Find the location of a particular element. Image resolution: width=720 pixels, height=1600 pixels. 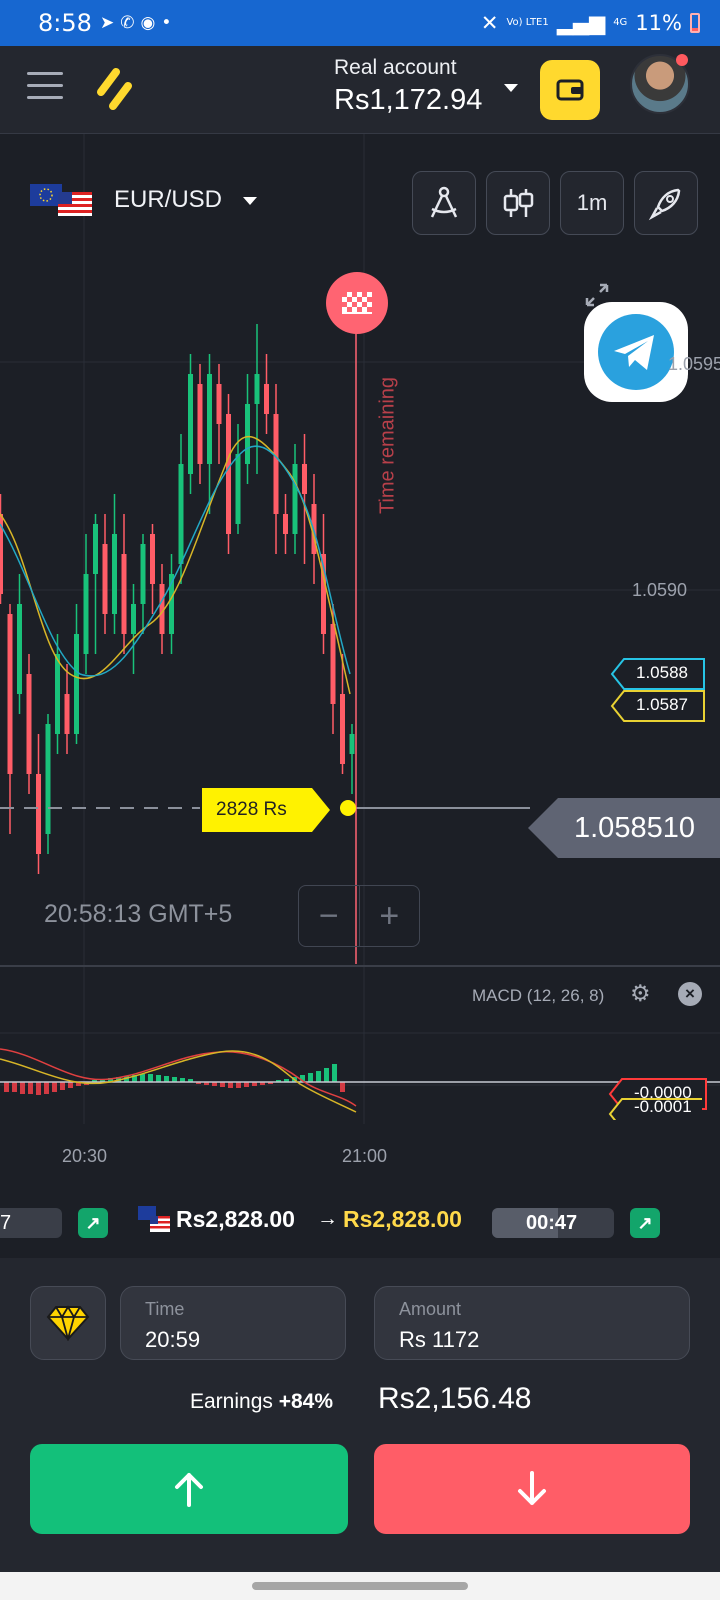

asset-pair-selector: EUR/USD is located at coordinates (168, 199).